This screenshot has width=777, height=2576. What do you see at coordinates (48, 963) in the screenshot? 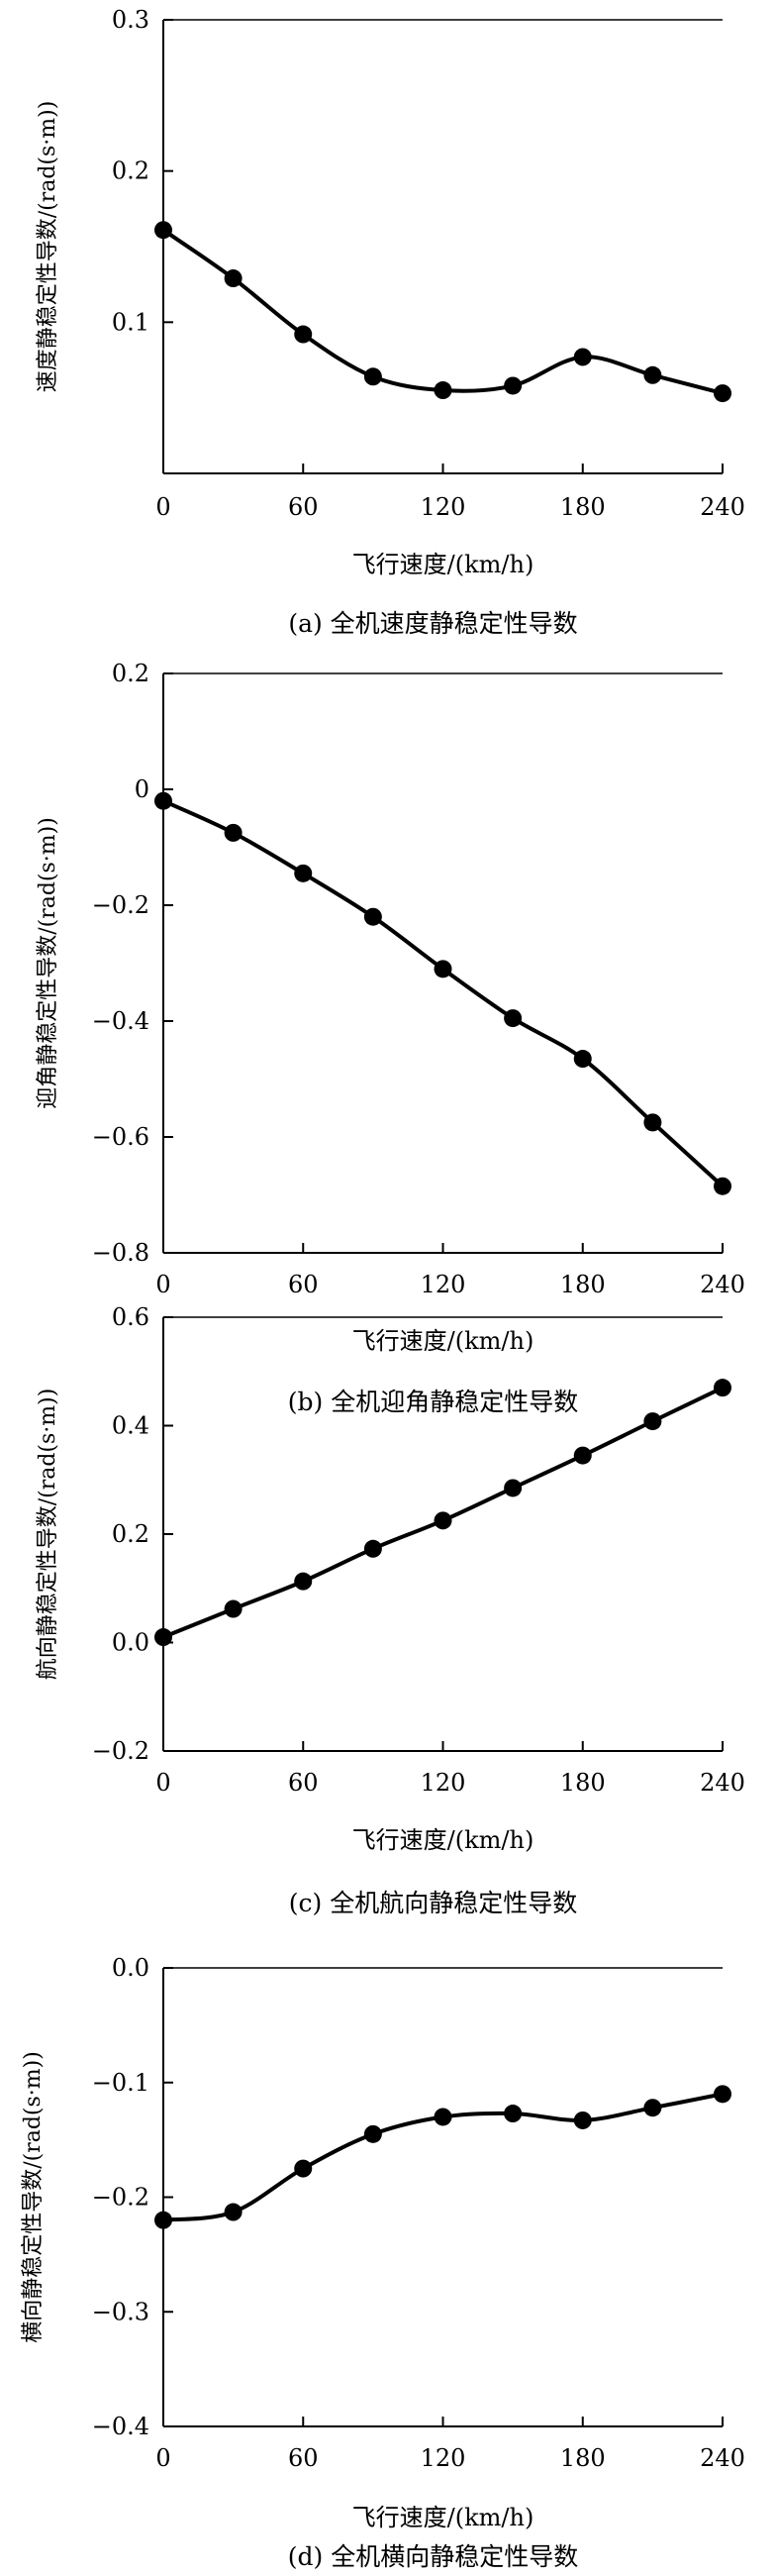
I see `y-axis-label: 迎角静稳定性导数/(rad(s·m))` at bounding box center [48, 963].